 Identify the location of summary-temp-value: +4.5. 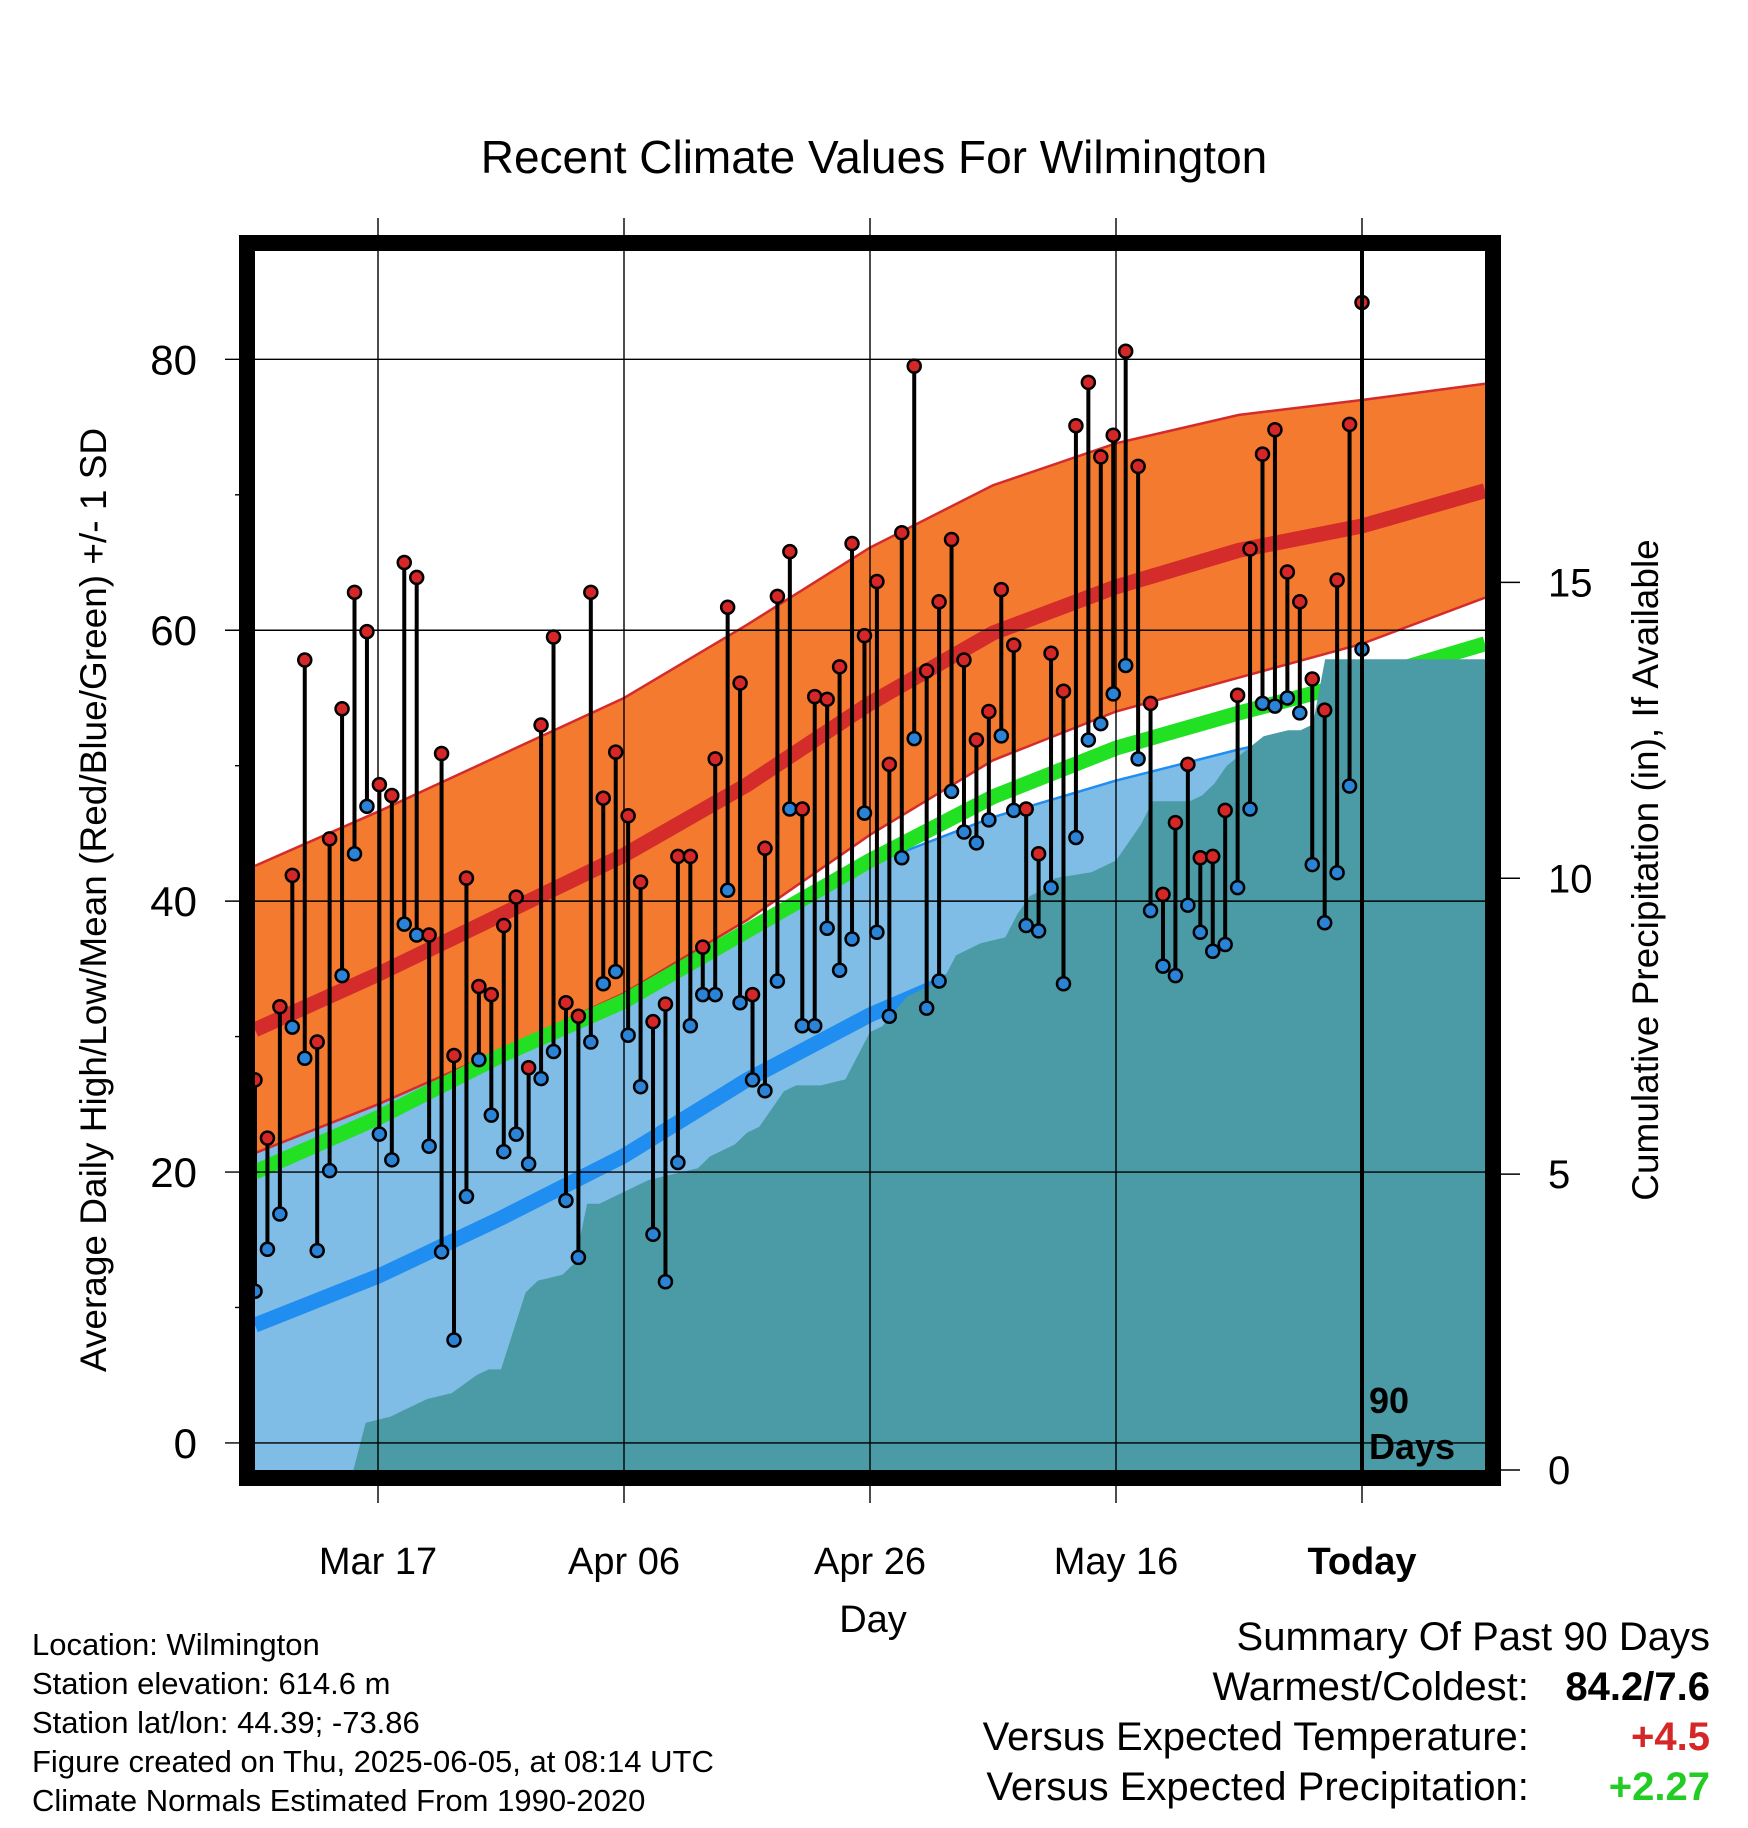
(1670, 1737).